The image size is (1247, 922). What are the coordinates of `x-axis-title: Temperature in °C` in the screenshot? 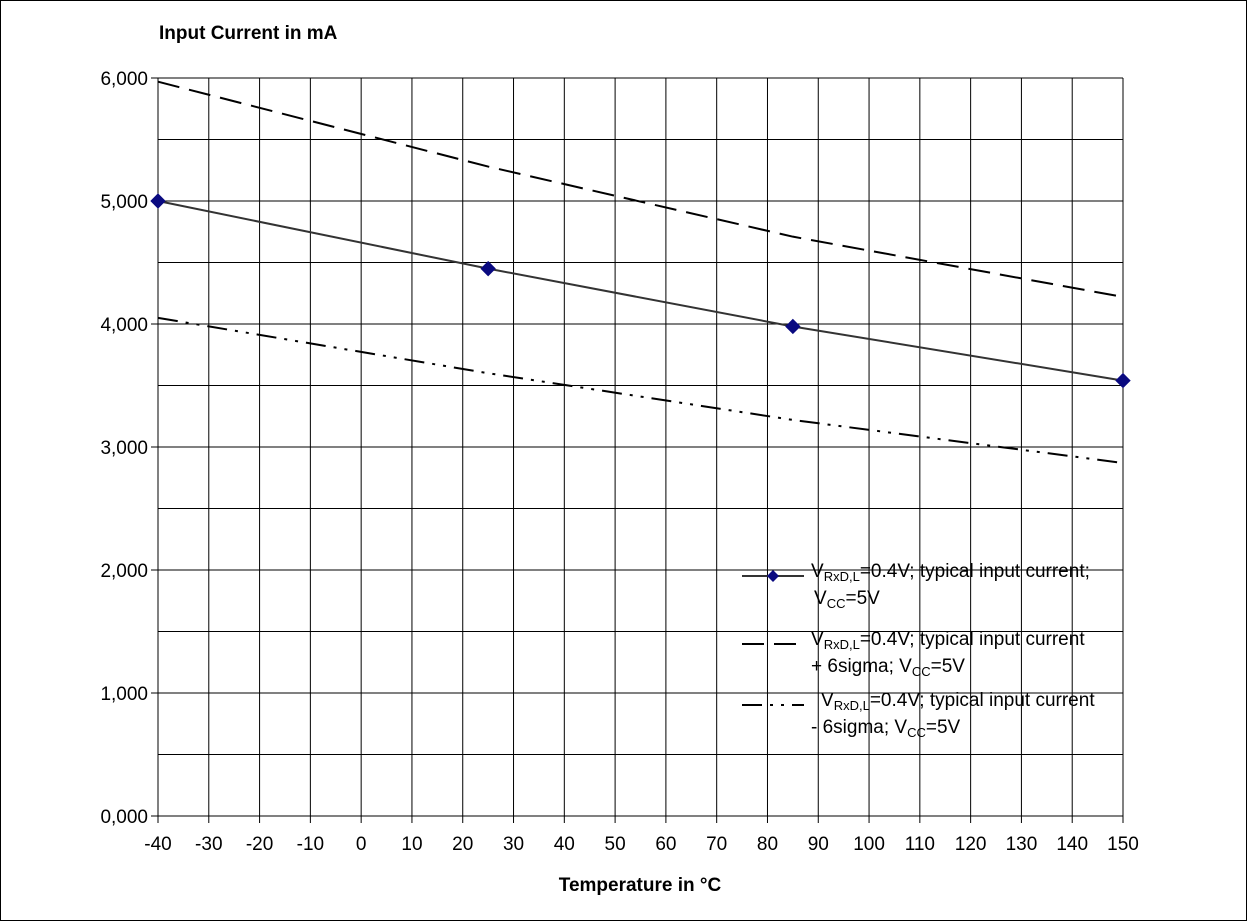 It's located at (640, 885).